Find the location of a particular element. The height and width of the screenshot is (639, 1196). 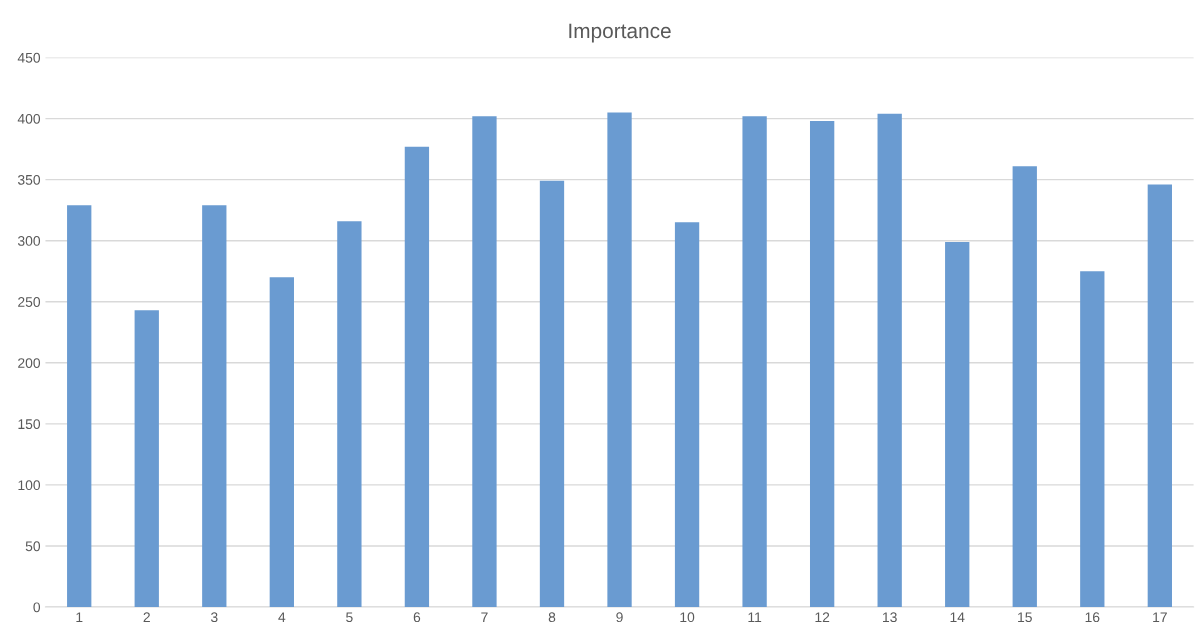

x-tick-label: 14 is located at coordinates (957, 617).